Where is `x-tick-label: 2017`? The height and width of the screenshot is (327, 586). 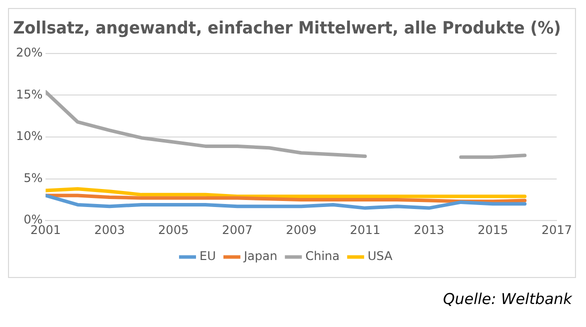
x-tick-label: 2017 is located at coordinates (556, 229).